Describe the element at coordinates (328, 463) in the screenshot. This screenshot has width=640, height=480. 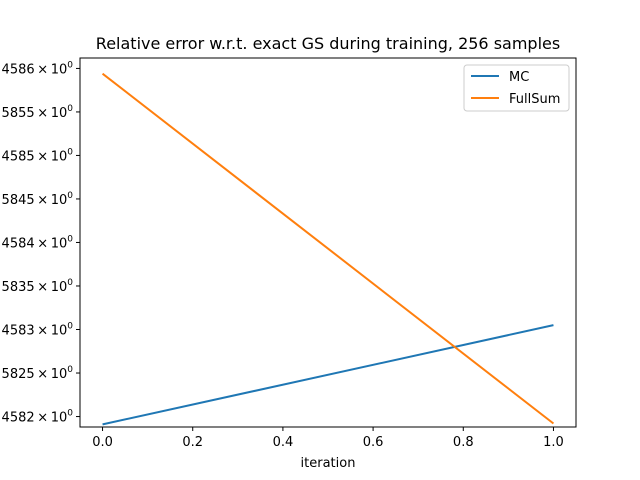
I see `x-axis-label: iteration` at that location.